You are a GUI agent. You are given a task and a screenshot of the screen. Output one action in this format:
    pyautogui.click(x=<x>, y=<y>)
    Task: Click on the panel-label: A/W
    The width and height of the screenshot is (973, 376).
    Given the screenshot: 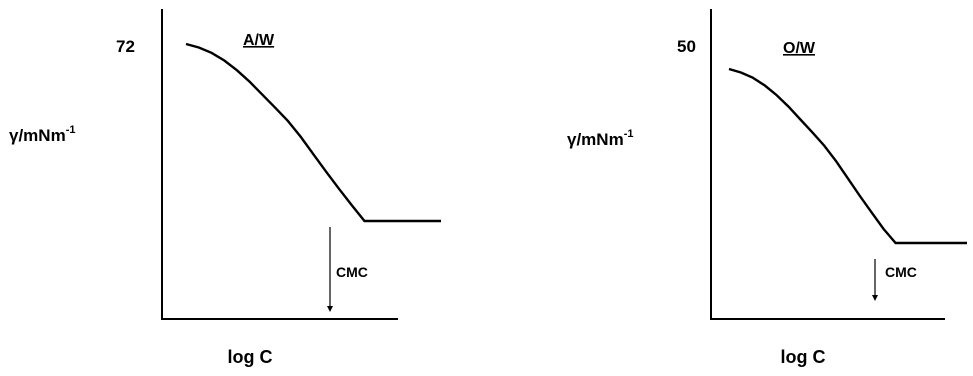 What is the action you would take?
    pyautogui.click(x=259, y=40)
    